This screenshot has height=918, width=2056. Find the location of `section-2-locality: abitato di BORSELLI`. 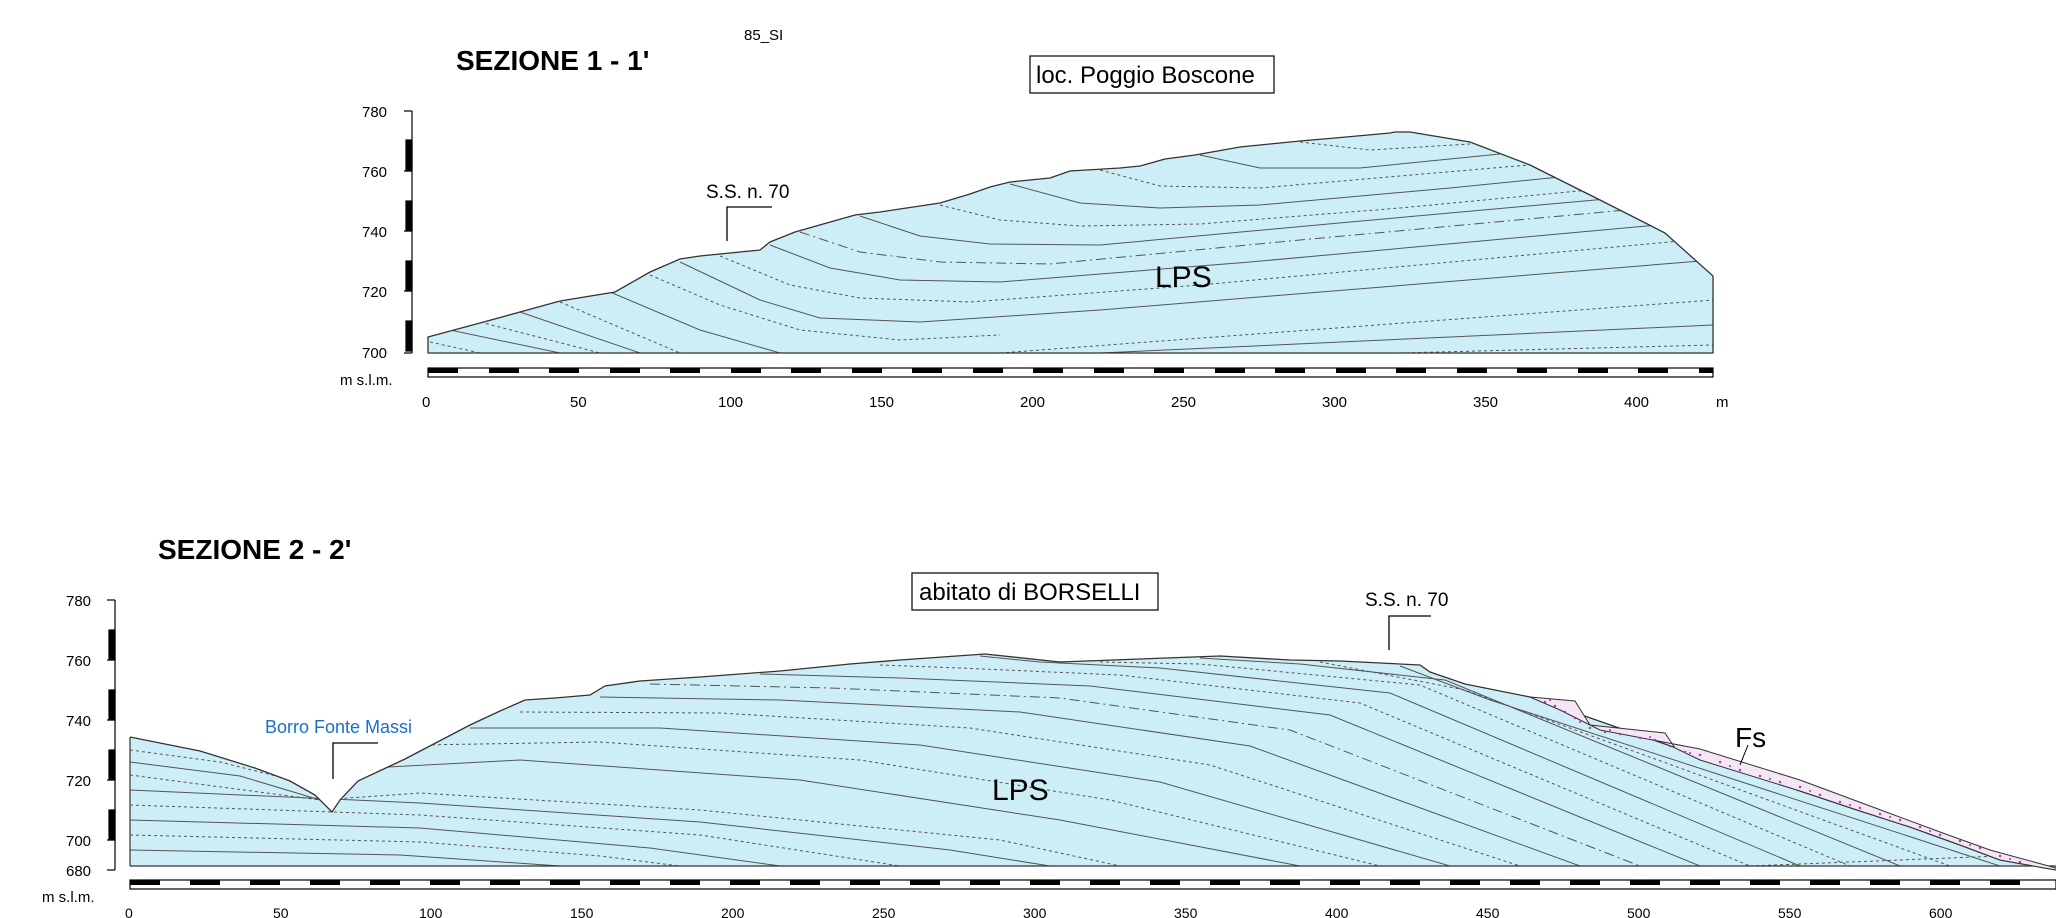

section-2-locality: abitato di BORSELLI is located at coordinates (1029, 592).